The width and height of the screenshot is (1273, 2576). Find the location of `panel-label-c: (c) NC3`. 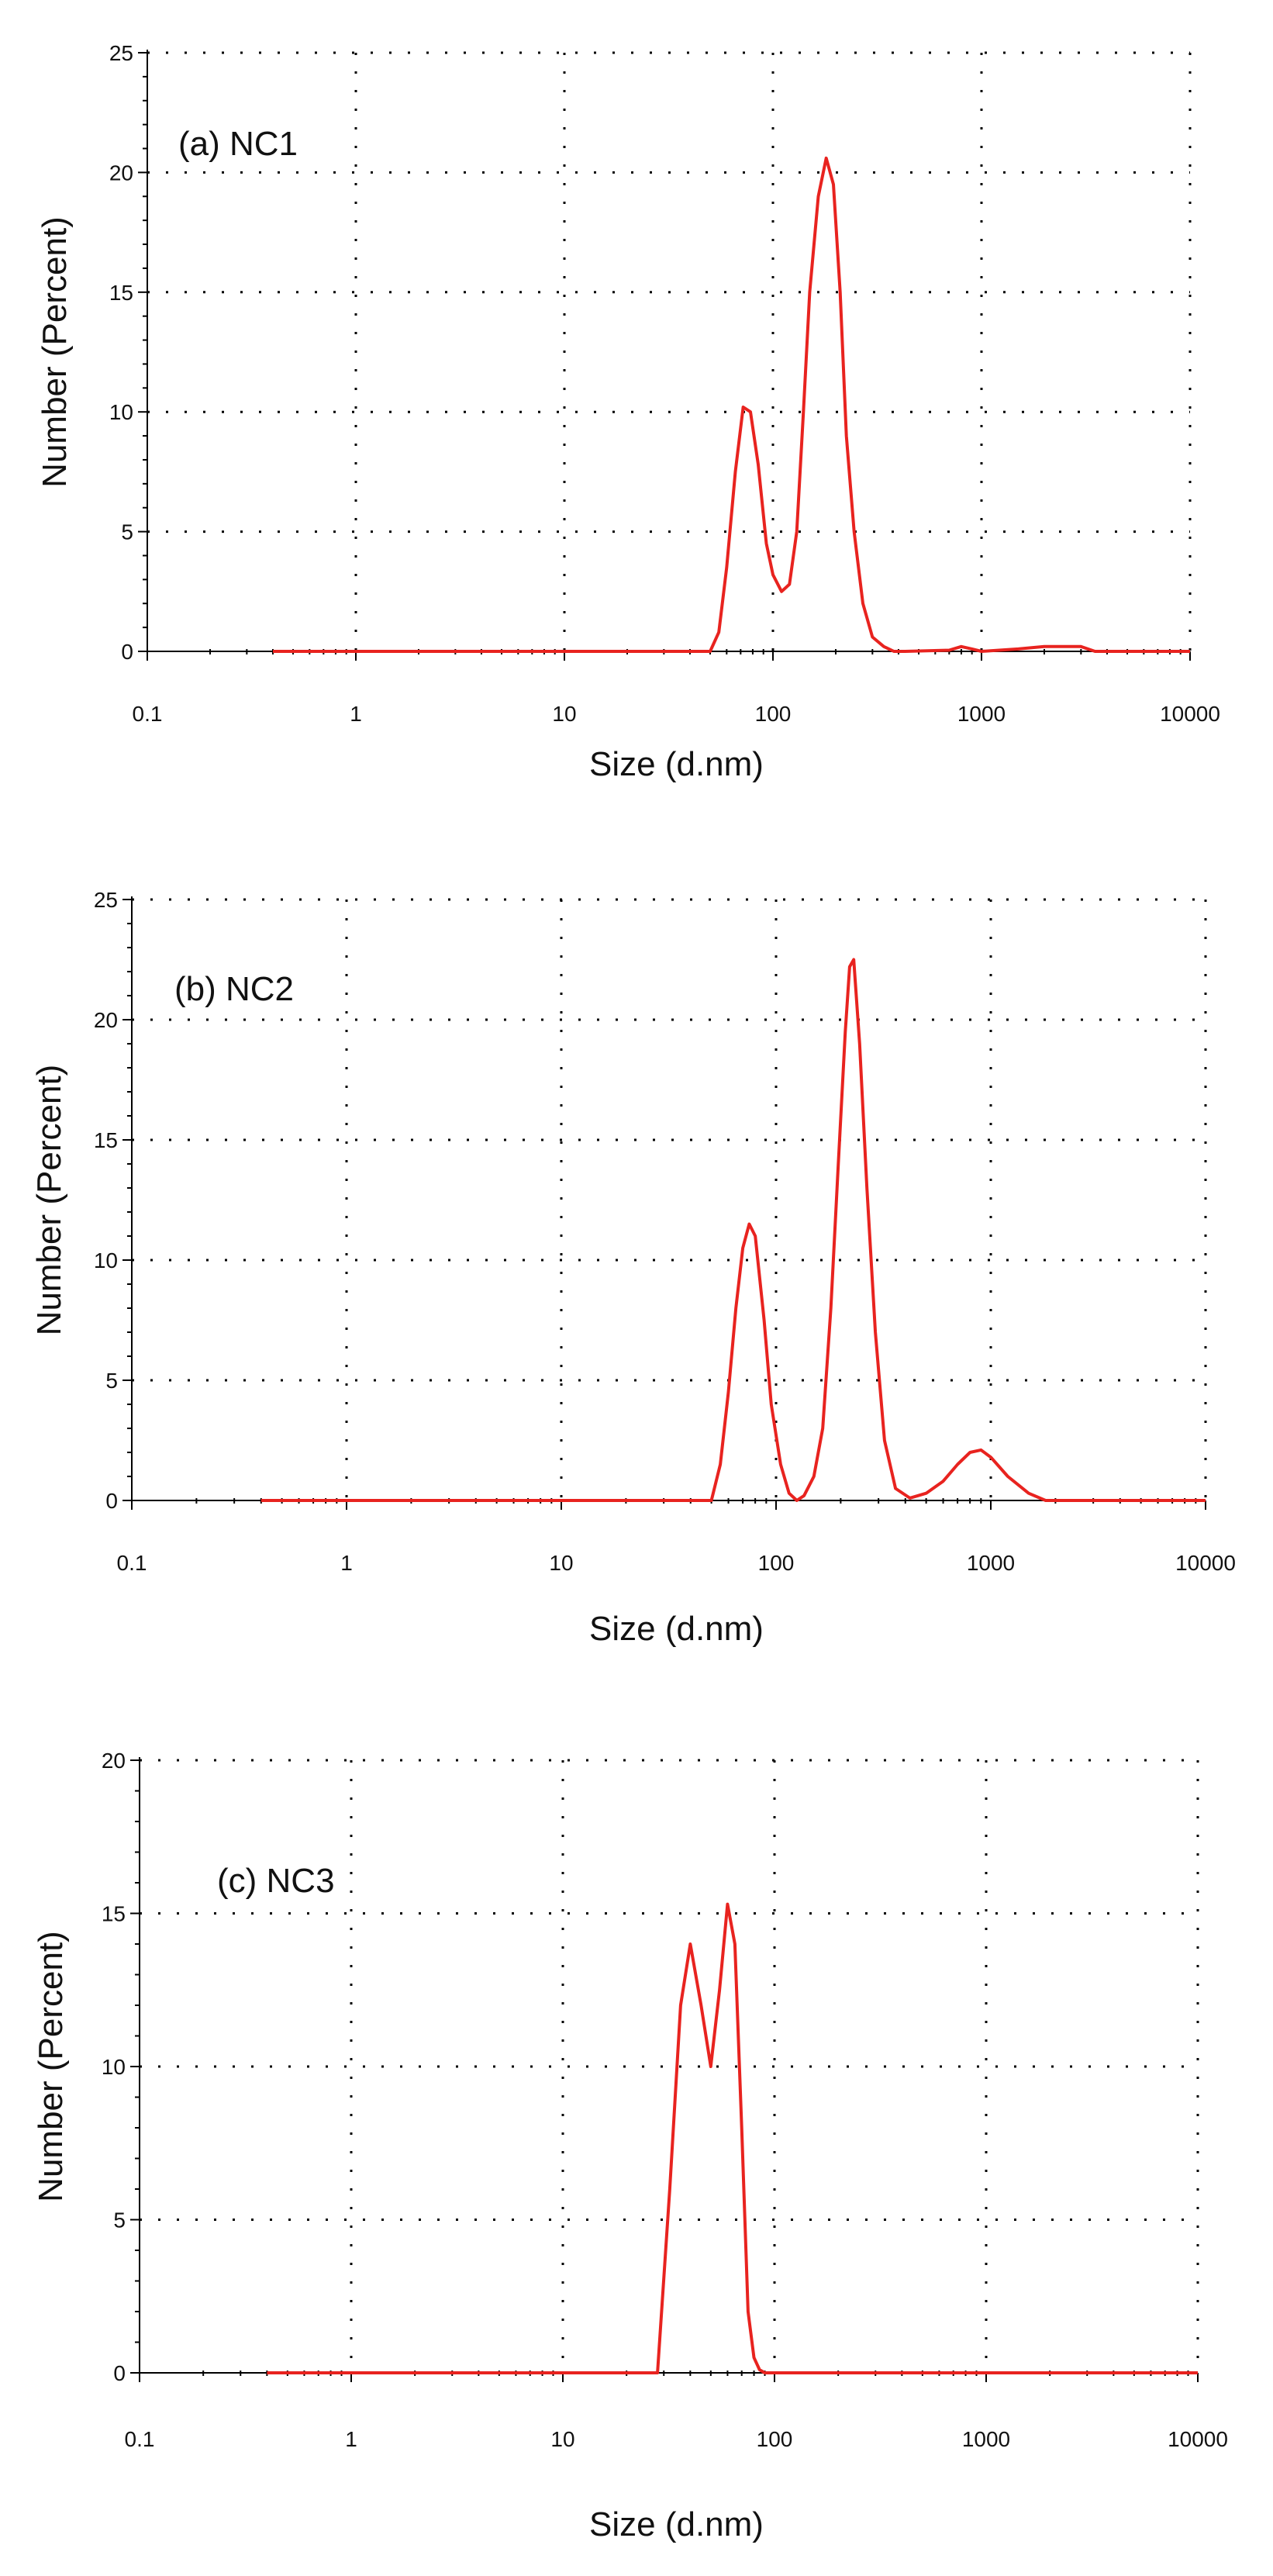

panel-label-c: (c) NC3 is located at coordinates (276, 1881).